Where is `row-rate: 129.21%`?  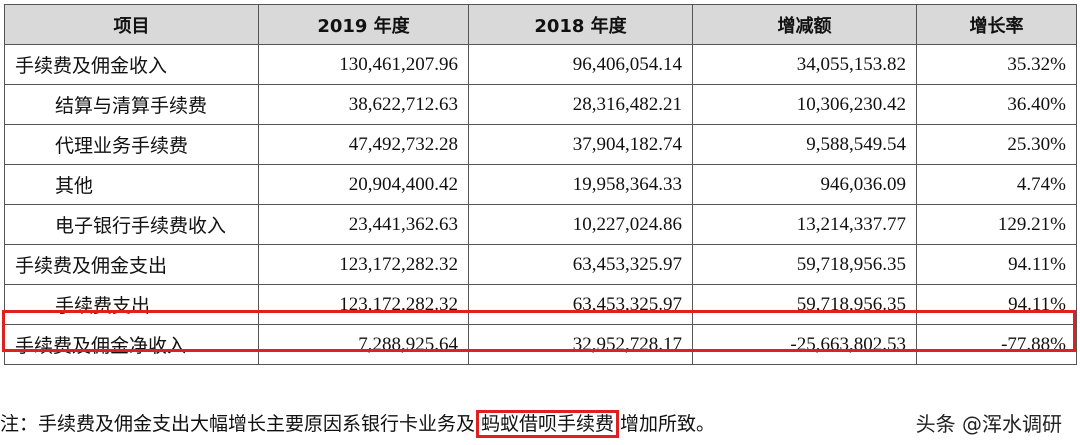 row-rate: 129.21% is located at coordinates (996, 224).